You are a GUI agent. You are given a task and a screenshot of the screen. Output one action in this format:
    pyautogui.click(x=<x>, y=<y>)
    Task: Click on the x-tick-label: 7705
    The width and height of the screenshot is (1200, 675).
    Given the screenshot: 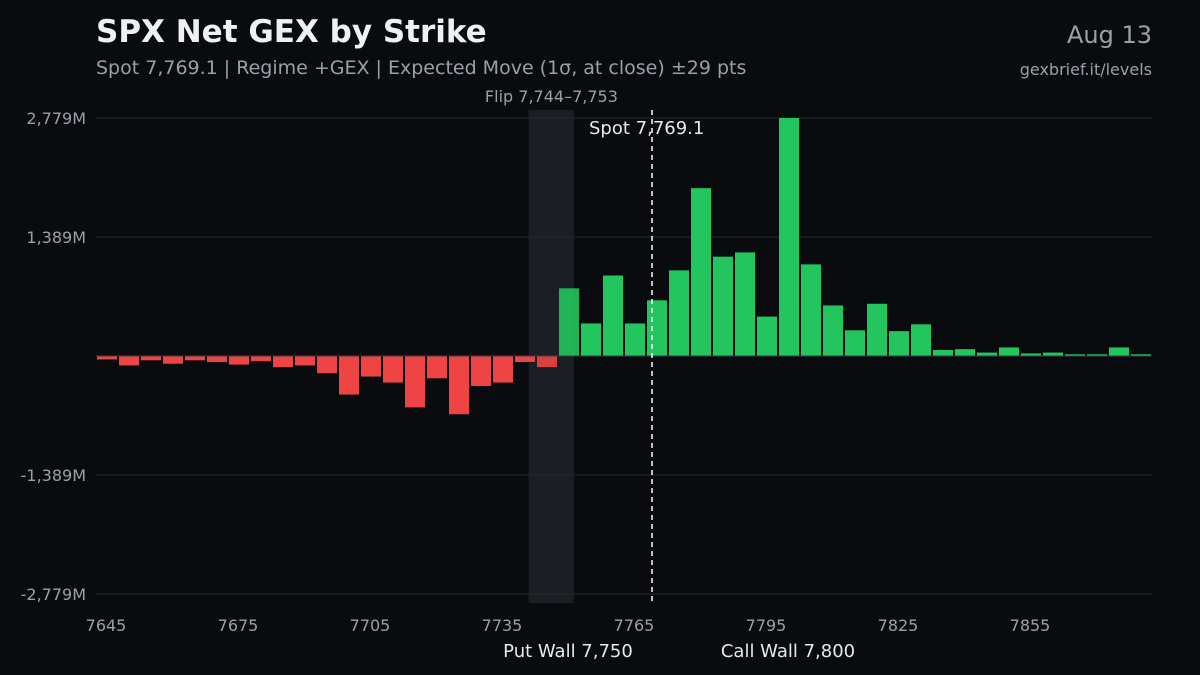 What is the action you would take?
    pyautogui.click(x=370, y=625)
    